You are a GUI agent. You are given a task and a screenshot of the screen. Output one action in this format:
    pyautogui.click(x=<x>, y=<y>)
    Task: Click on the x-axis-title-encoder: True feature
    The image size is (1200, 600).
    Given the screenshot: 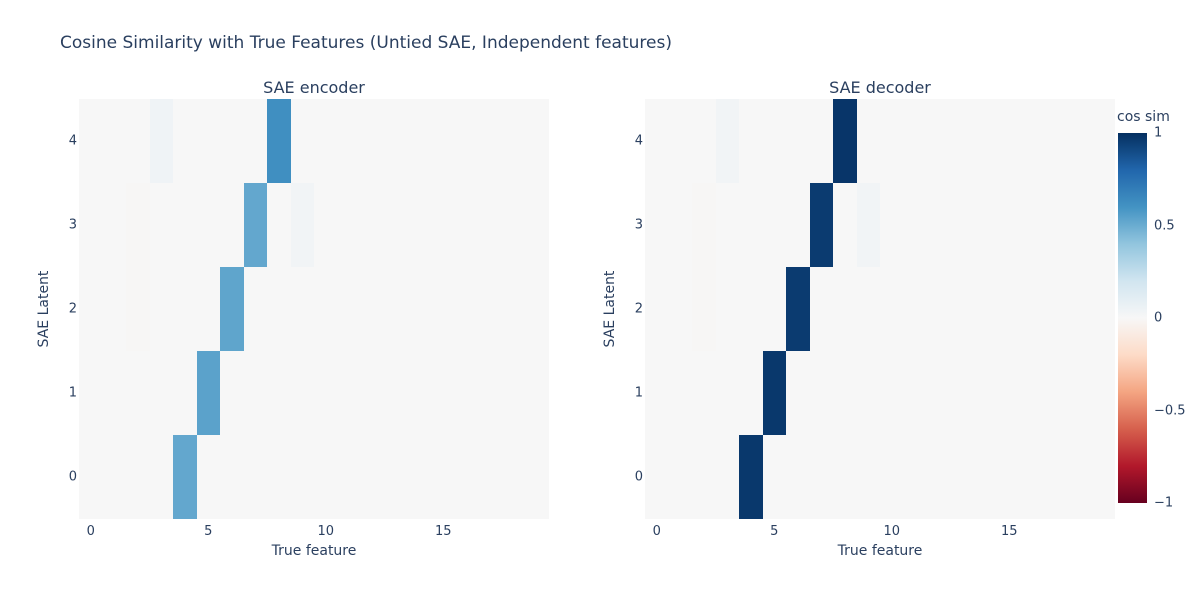 What is the action you would take?
    pyautogui.click(x=314, y=551)
    